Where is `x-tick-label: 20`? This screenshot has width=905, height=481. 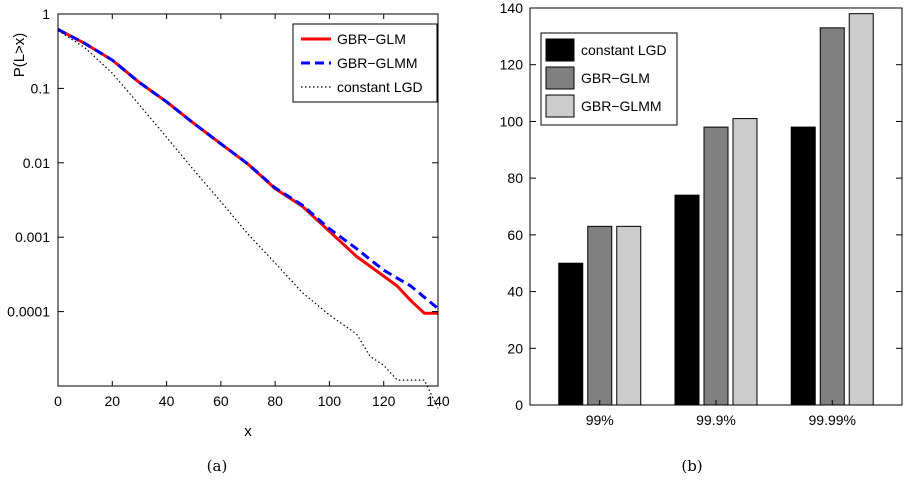
x-tick-label: 20 is located at coordinates (112, 401).